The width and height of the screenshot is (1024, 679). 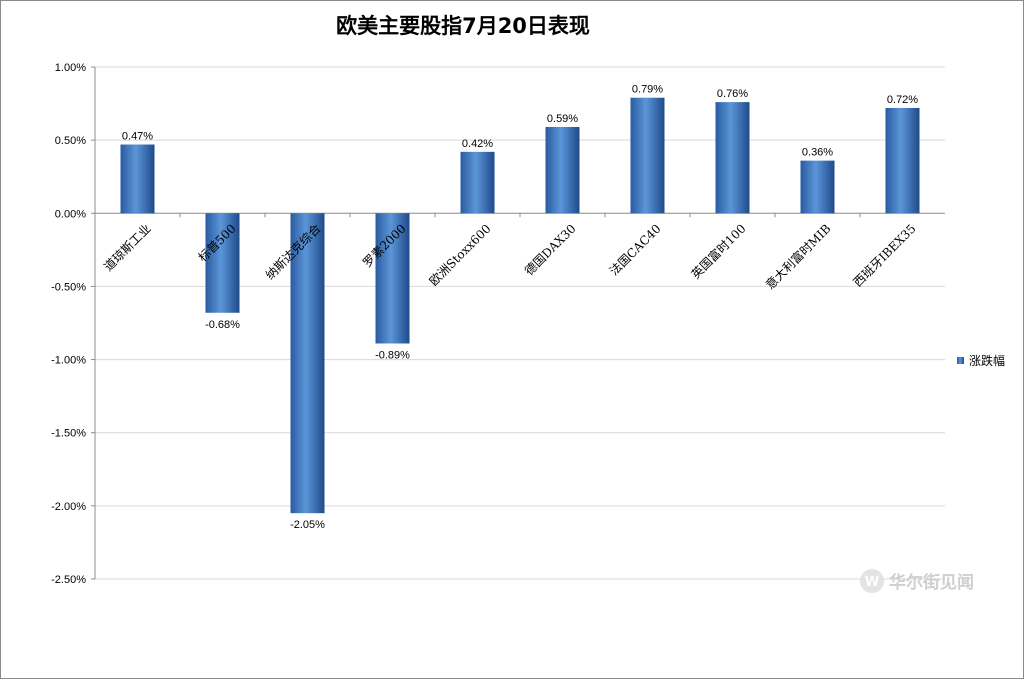 I want to click on y-tick-label: -1.00%, so click(x=68, y=361).